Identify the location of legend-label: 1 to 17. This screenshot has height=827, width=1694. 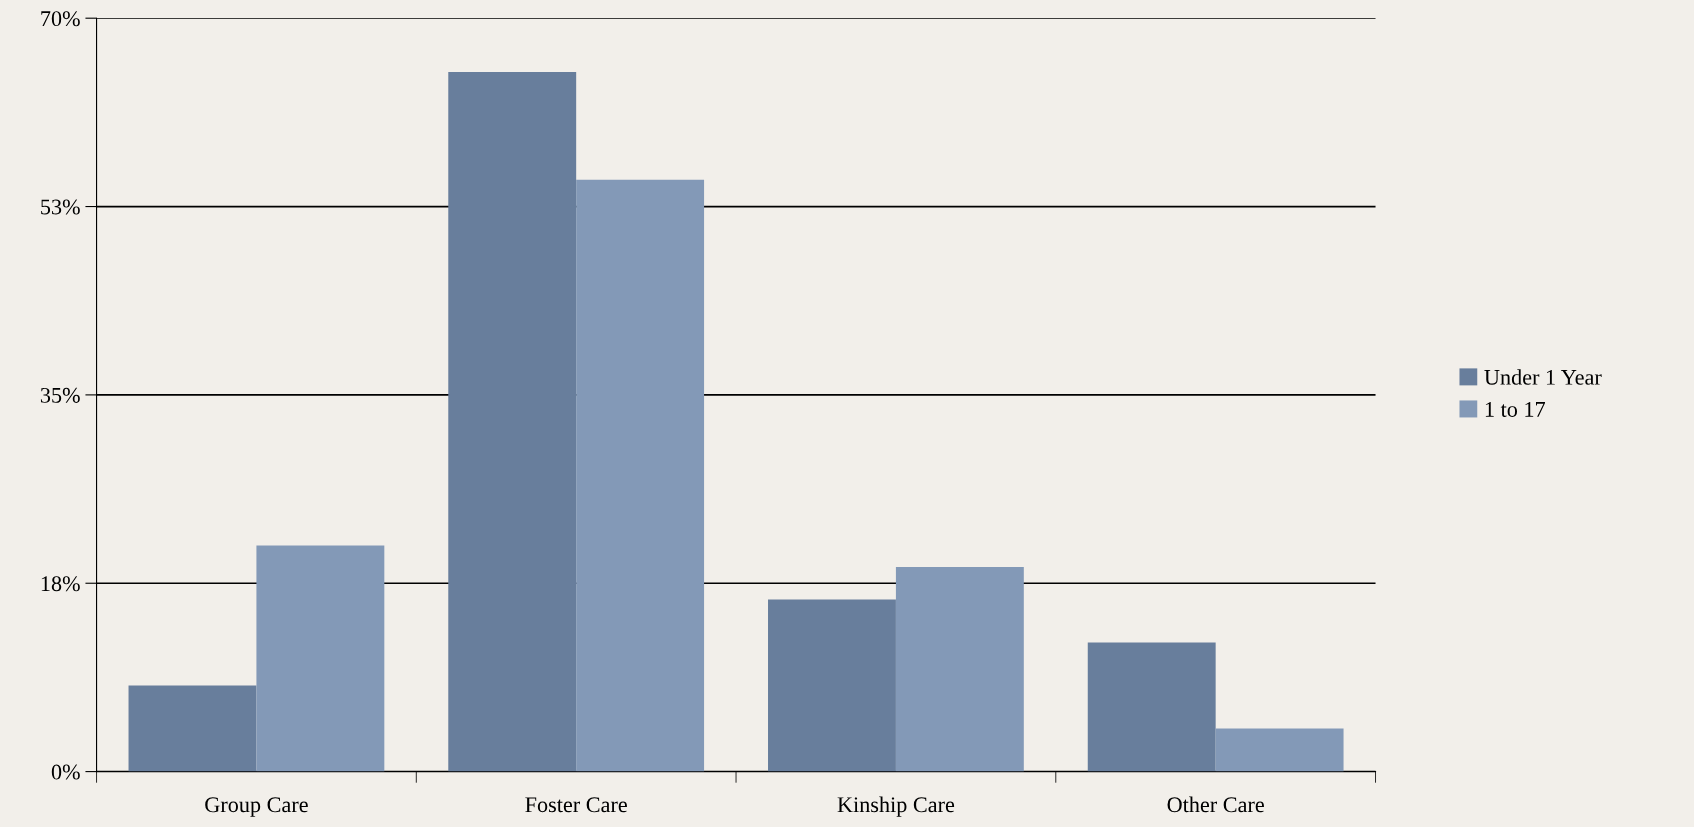
(1515, 409).